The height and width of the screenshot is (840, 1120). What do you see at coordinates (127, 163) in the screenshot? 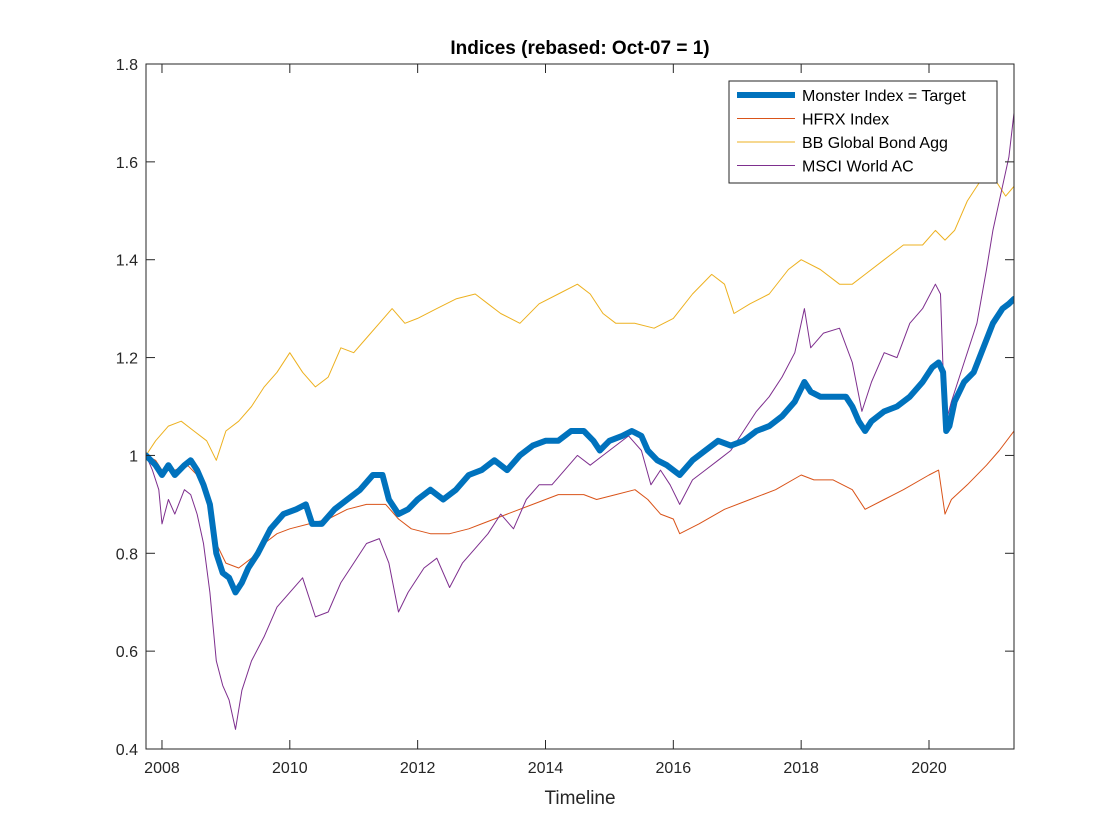
I see `y-tick-label: 1.6` at bounding box center [127, 163].